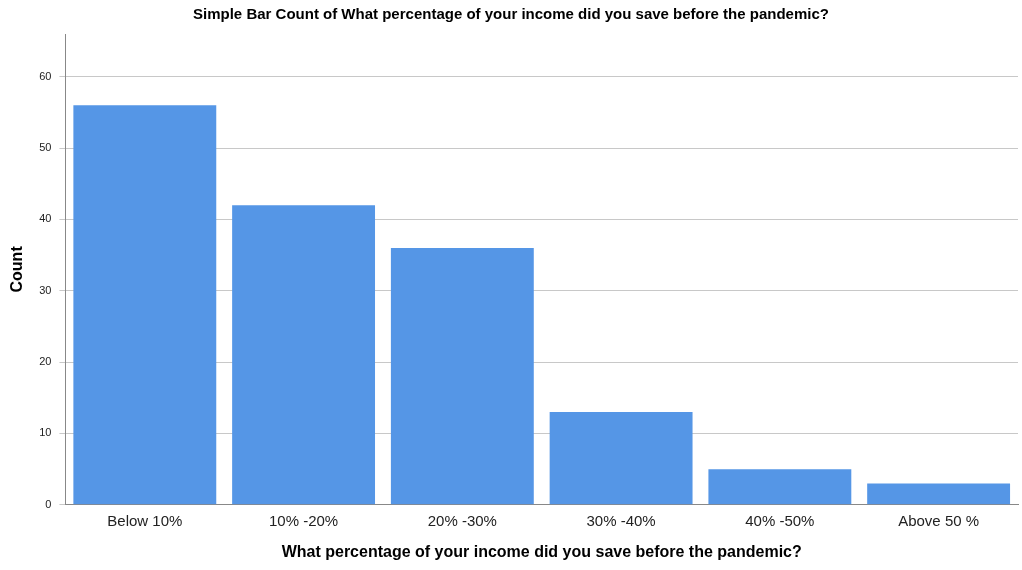 This screenshot has height=570, width=1022. What do you see at coordinates (17, 269) in the screenshot?
I see `y-axis-title: Count` at bounding box center [17, 269].